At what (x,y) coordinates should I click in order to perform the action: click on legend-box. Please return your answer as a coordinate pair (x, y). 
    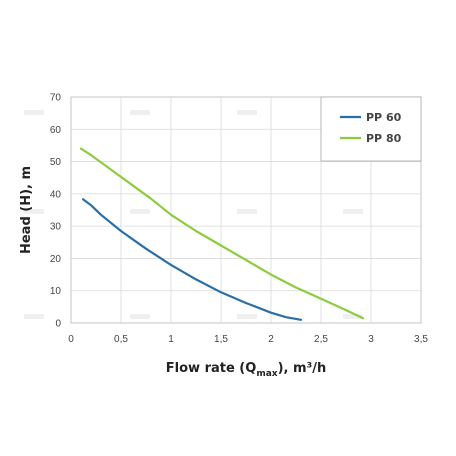
    Looking at the image, I should click on (371, 129).